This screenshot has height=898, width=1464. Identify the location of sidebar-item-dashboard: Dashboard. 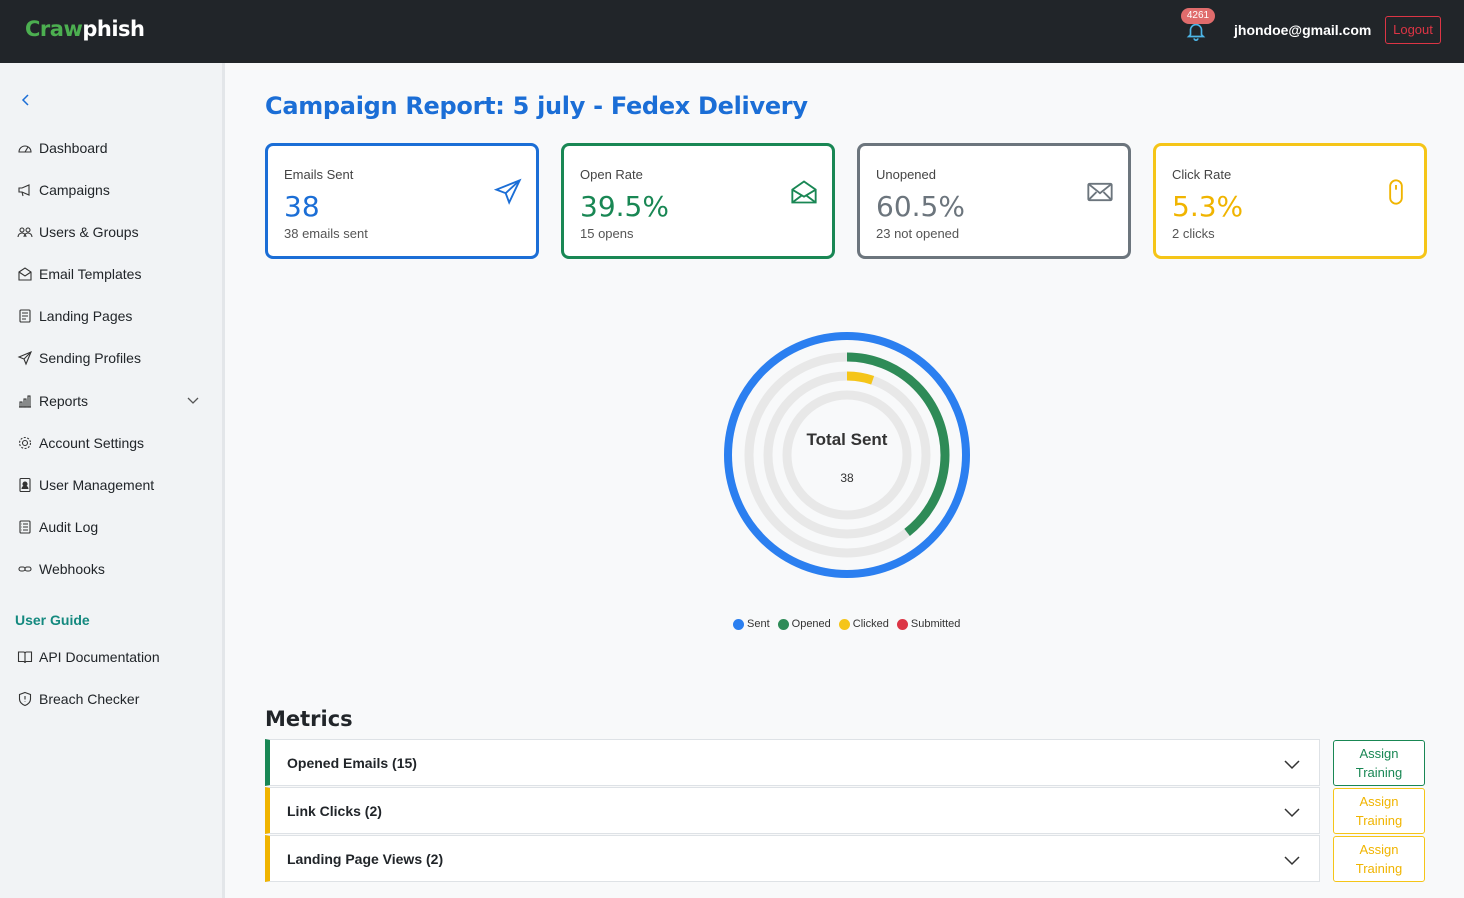
(111, 148).